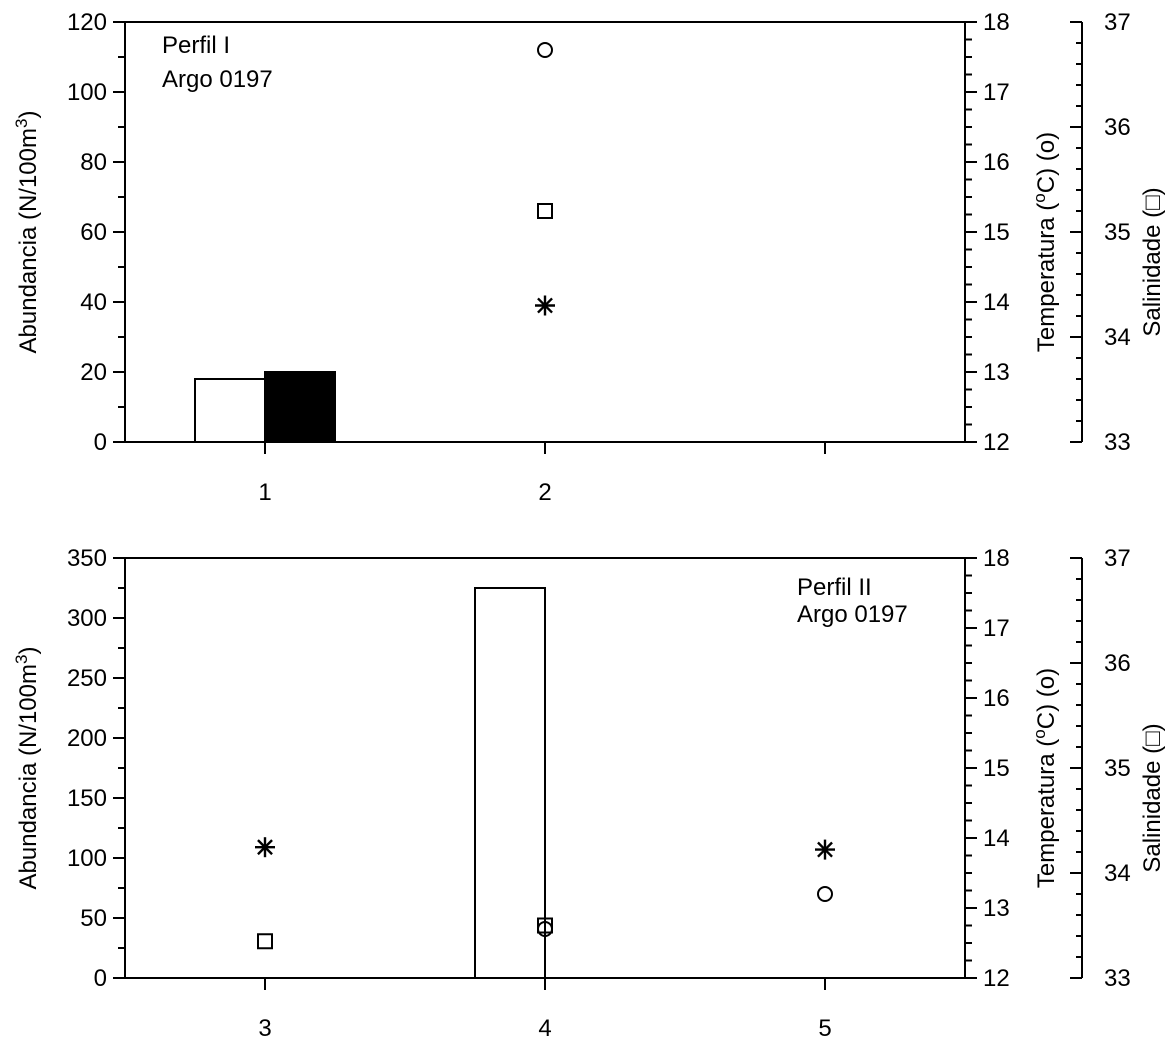 The width and height of the screenshot is (1168, 1038). What do you see at coordinates (87, 22) in the screenshot?
I see `y-tick-label: 120` at bounding box center [87, 22].